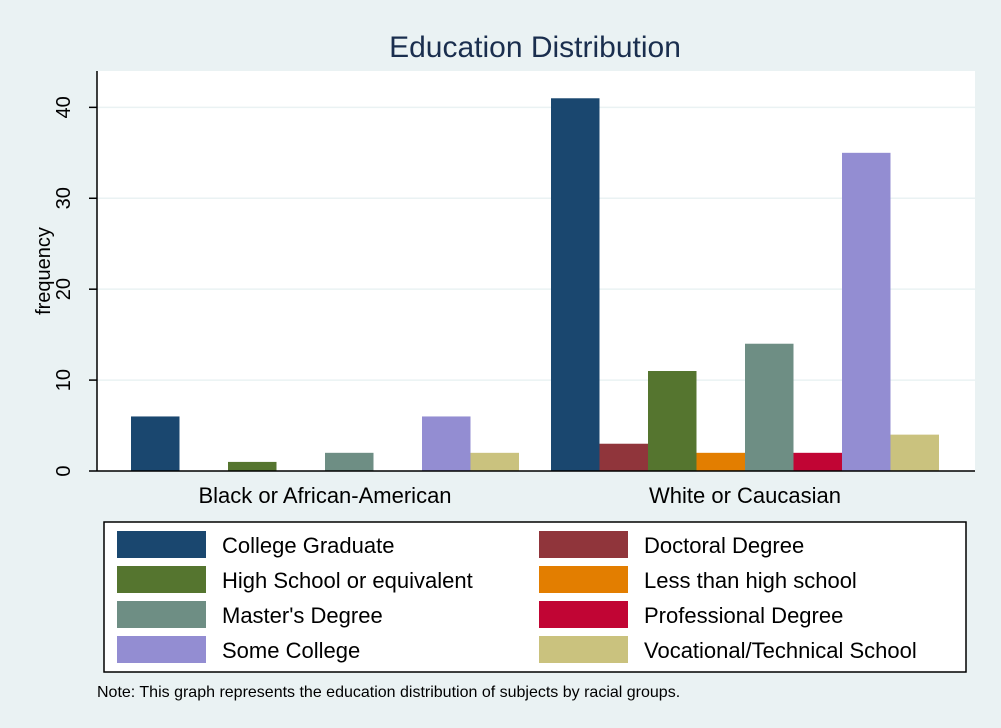  I want to click on y-tick-label: 40, so click(64, 107).